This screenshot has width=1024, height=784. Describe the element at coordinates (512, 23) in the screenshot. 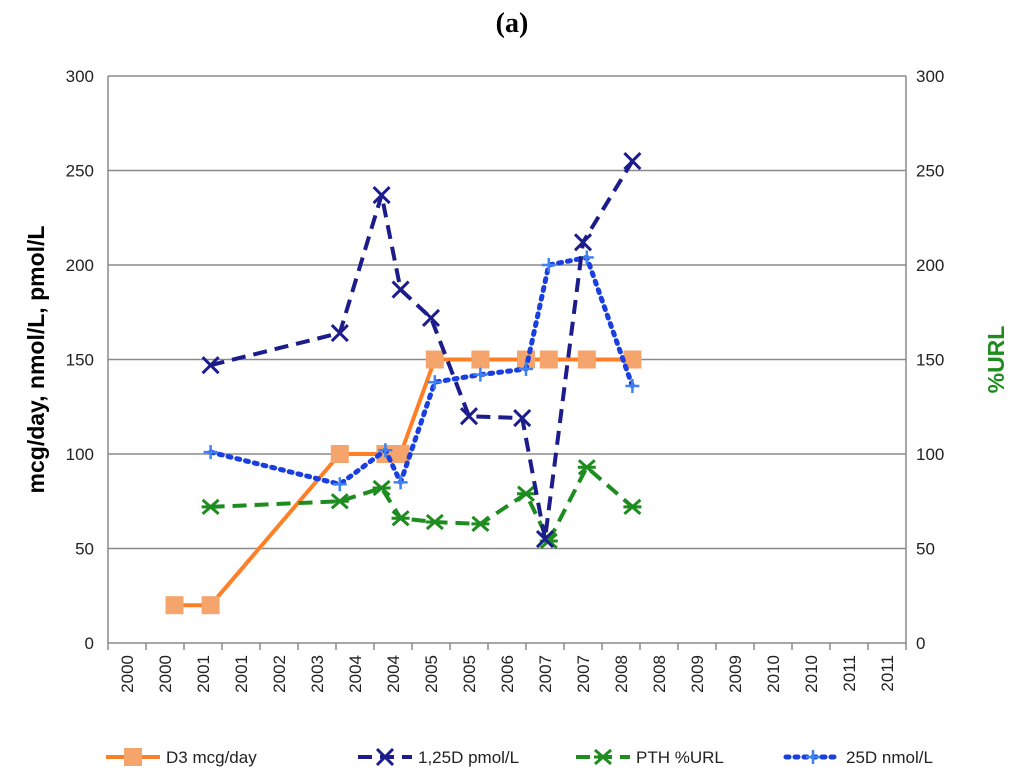

I see `panel-label: (a)` at that location.